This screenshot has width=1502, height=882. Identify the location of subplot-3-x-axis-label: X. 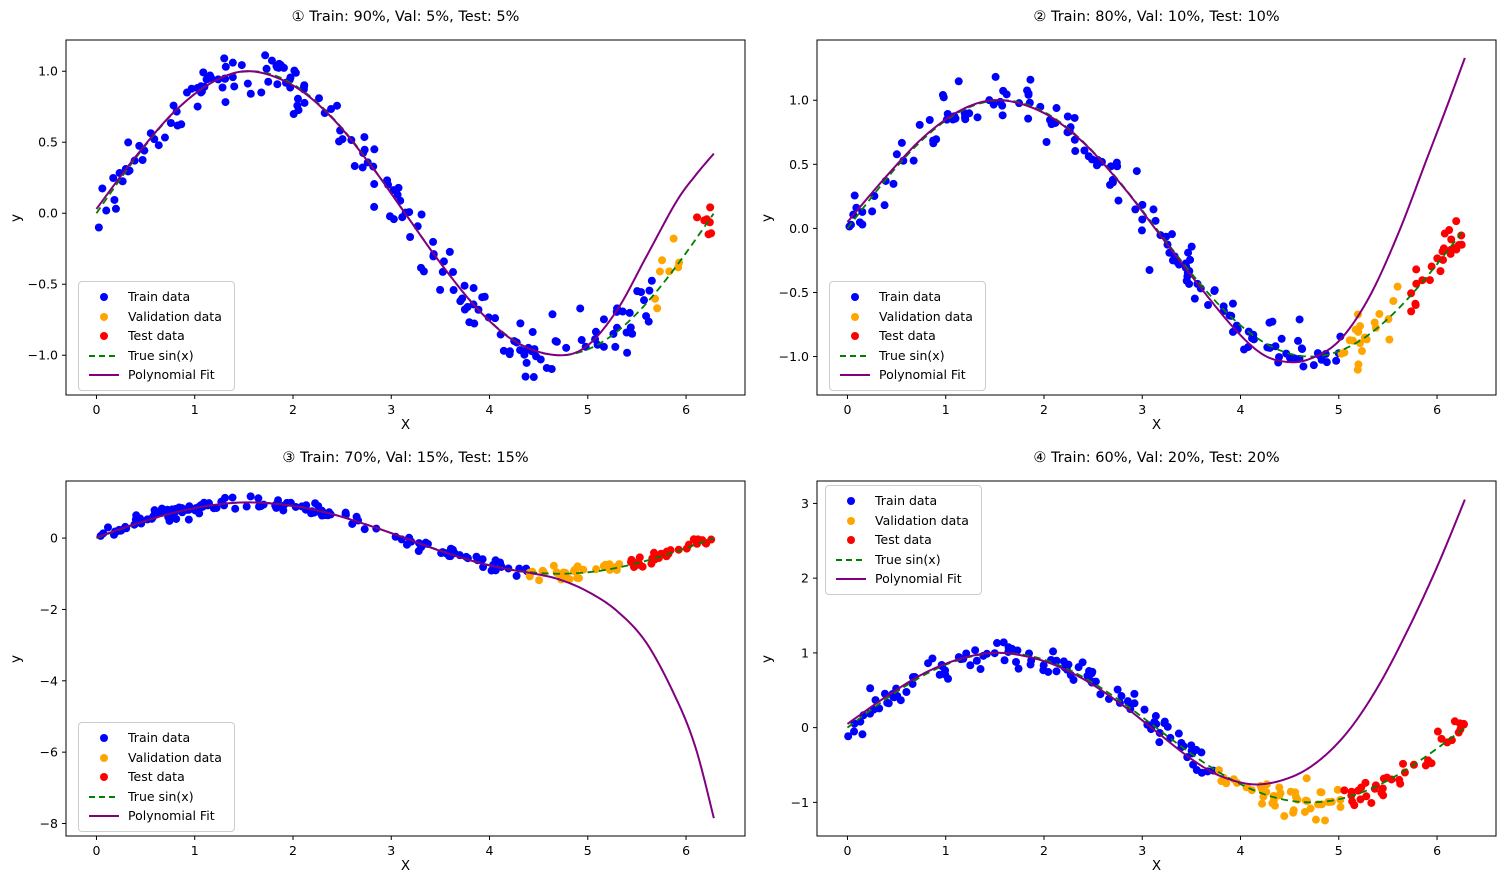
(405, 866).